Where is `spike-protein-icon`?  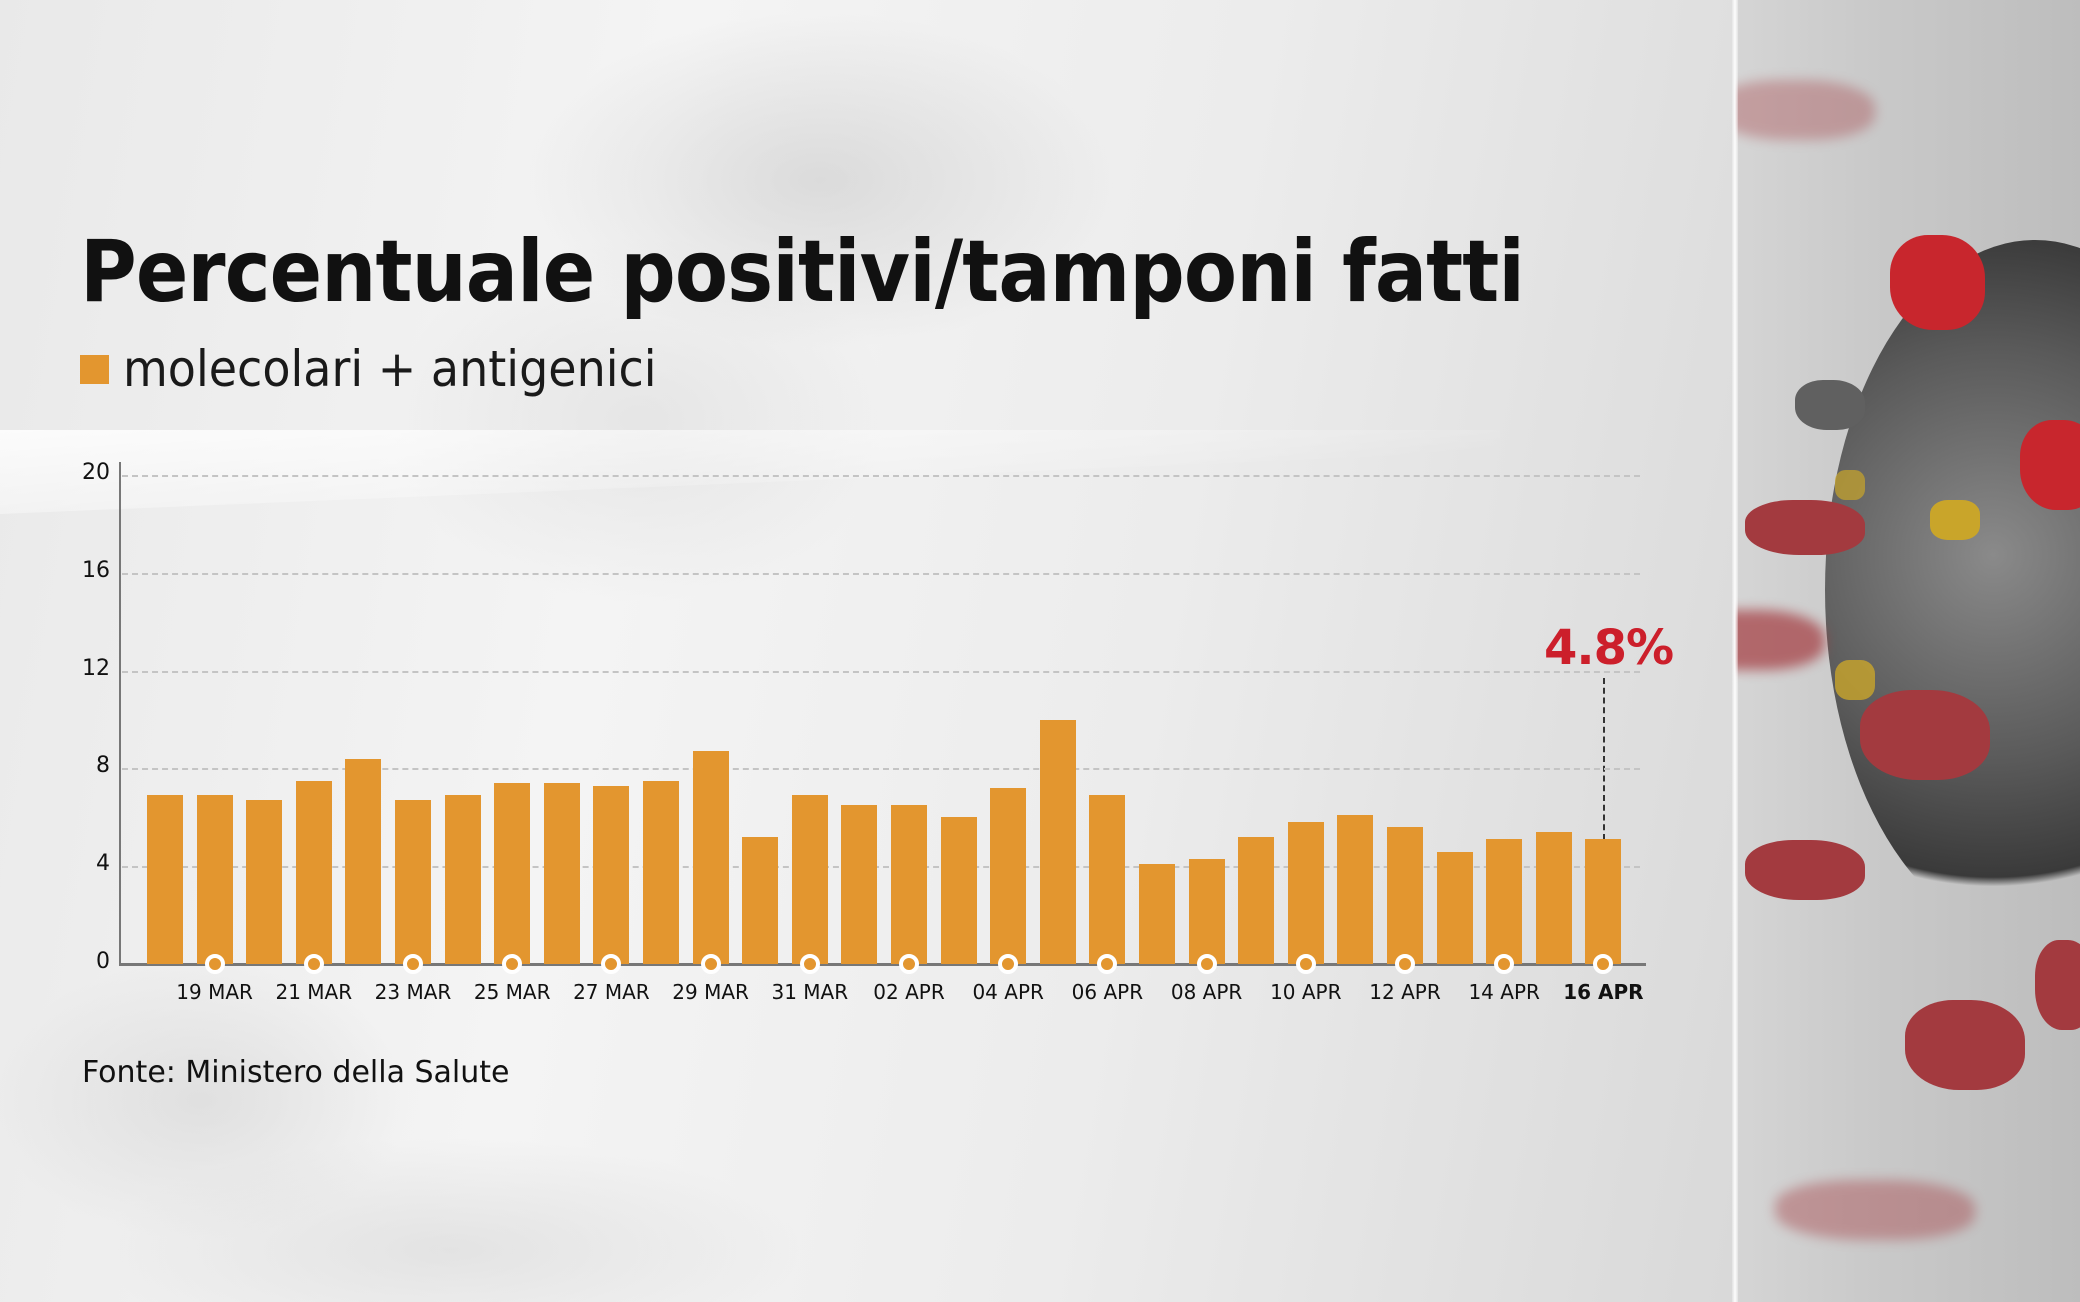 spike-protein-icon is located at coordinates (1937, 282).